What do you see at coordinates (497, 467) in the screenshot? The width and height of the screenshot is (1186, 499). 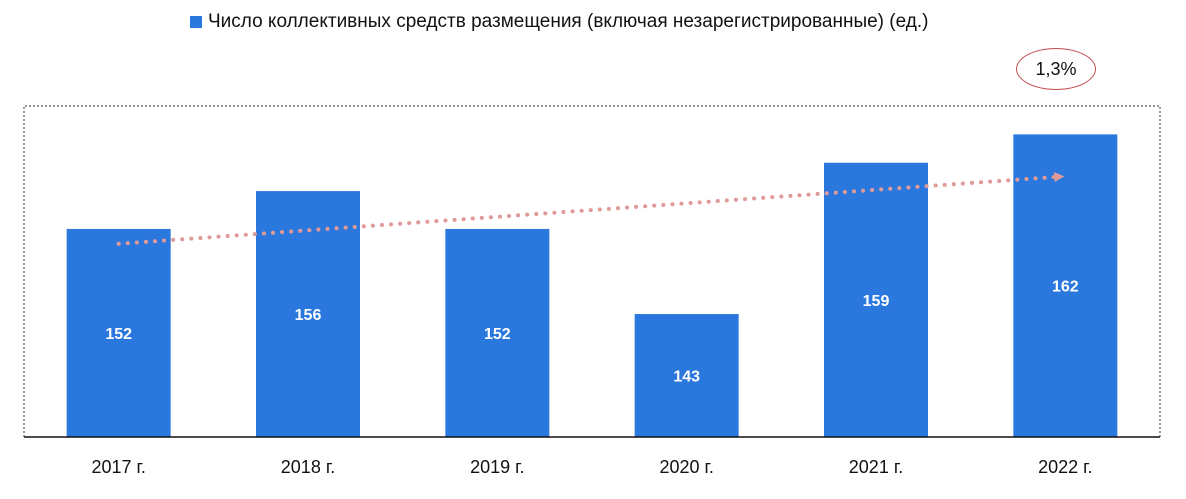 I see `x-tick-label: 2019 г.` at bounding box center [497, 467].